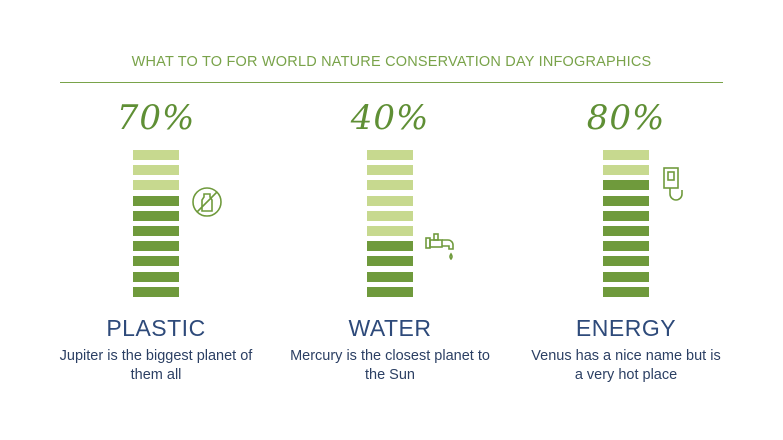 The height and width of the screenshot is (440, 783). Describe the element at coordinates (442, 248) in the screenshot. I see `water-faucet-icon` at that location.